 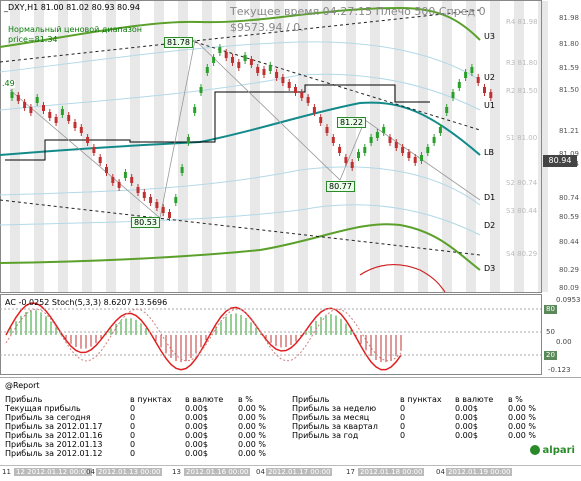 I want to click on pnl-value: $9573.94 / 0., so click(x=267, y=27).